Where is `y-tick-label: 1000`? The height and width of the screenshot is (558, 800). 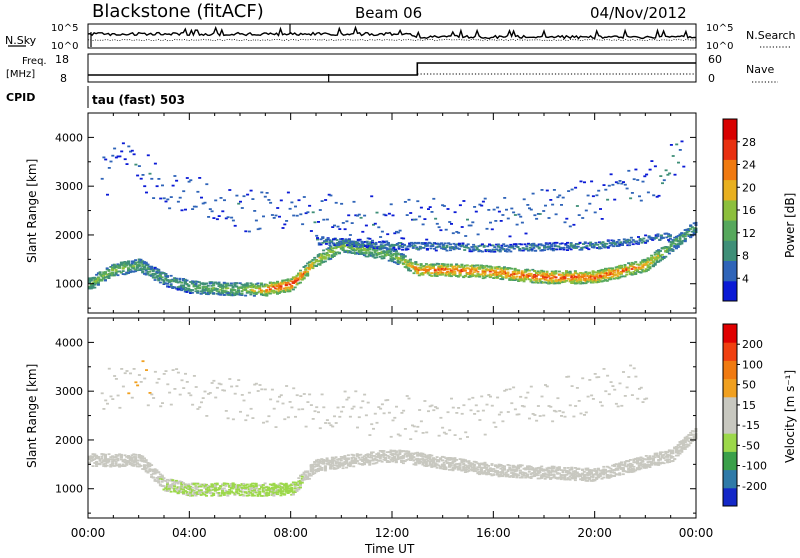
y-tick-label: 1000 is located at coordinates (69, 284).